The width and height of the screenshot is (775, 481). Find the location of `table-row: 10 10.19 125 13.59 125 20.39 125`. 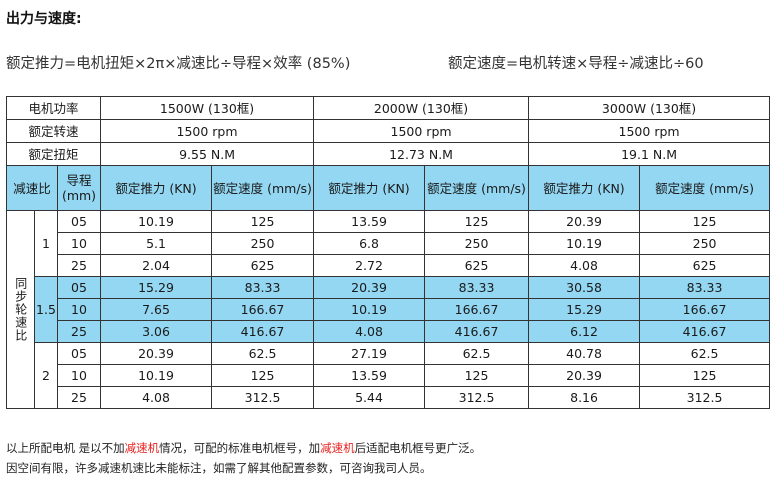

table-row: 10 10.19 125 13.59 125 20.39 125 is located at coordinates (389, 375).